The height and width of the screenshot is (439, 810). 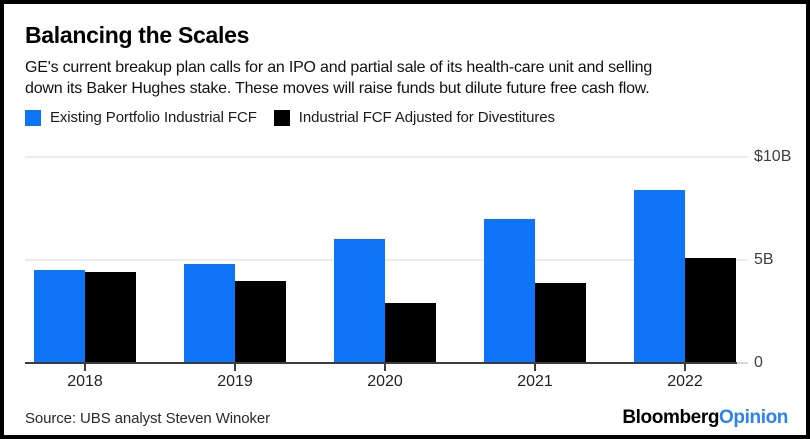 I want to click on y-tick-label: 0, so click(x=758, y=362).